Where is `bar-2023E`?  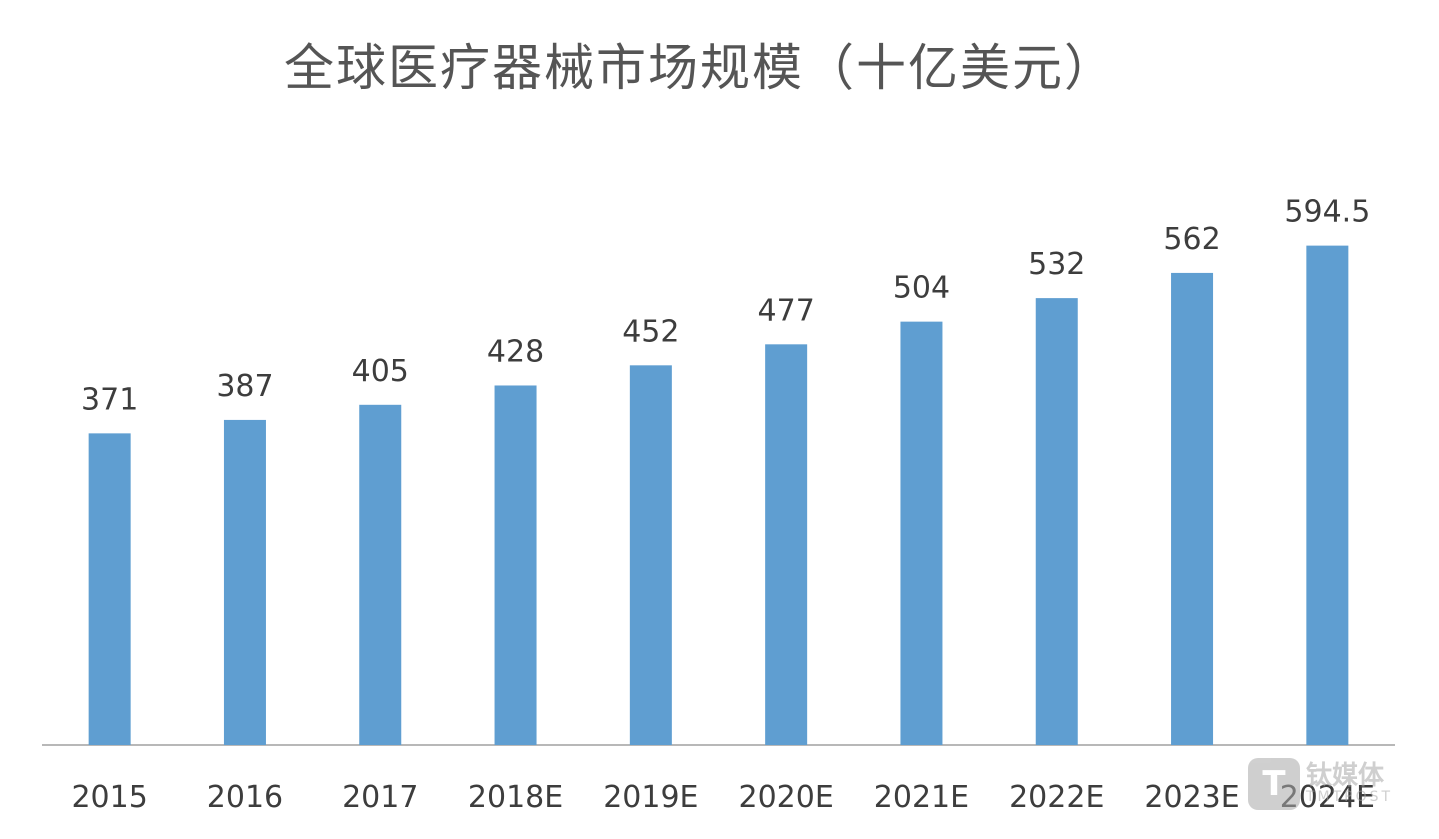
bar-2023E is located at coordinates (1192, 508).